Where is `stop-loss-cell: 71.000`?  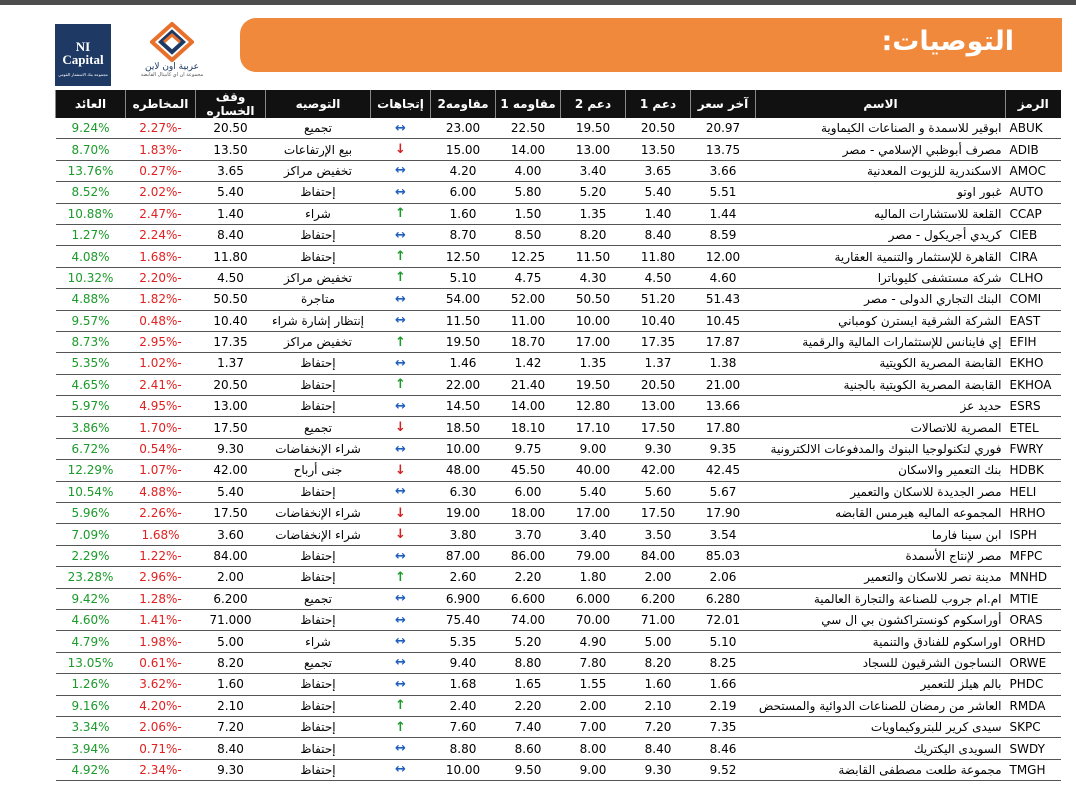
stop-loss-cell: 71.000 is located at coordinates (230, 620).